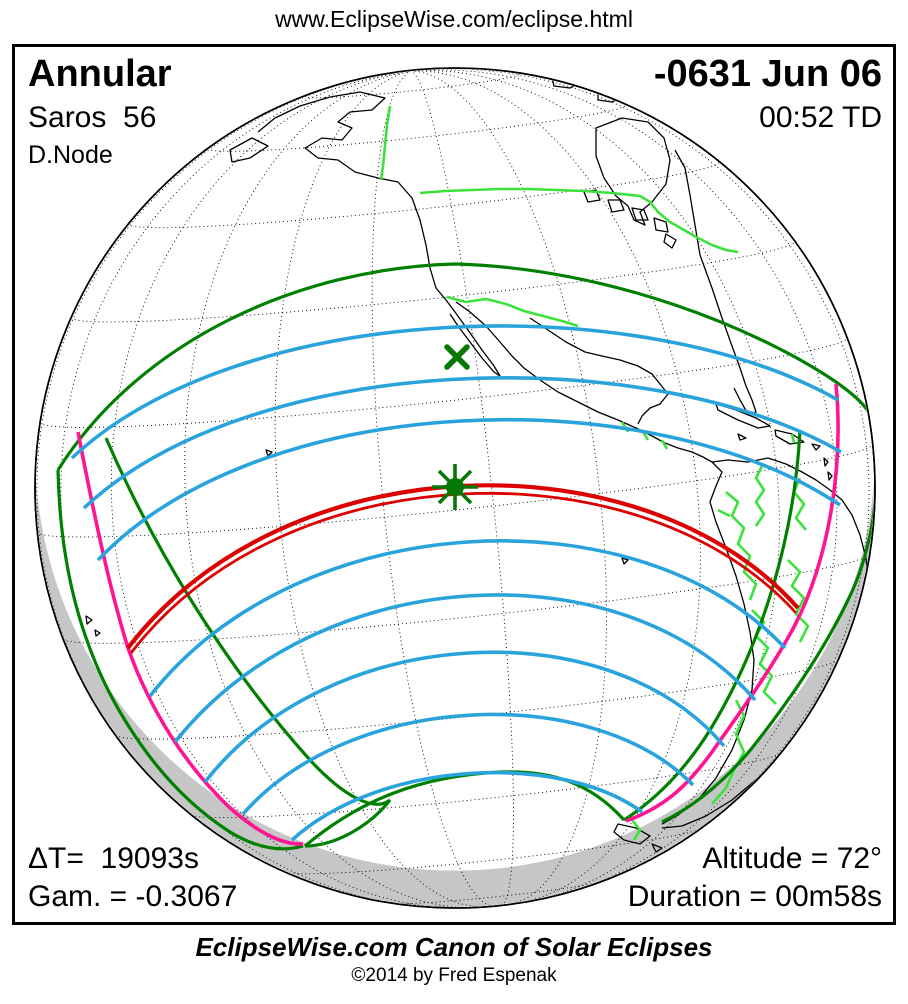 This screenshot has height=1004, width=908. Describe the element at coordinates (100, 74) in the screenshot. I see `eclipse-type-label: Annular` at that location.